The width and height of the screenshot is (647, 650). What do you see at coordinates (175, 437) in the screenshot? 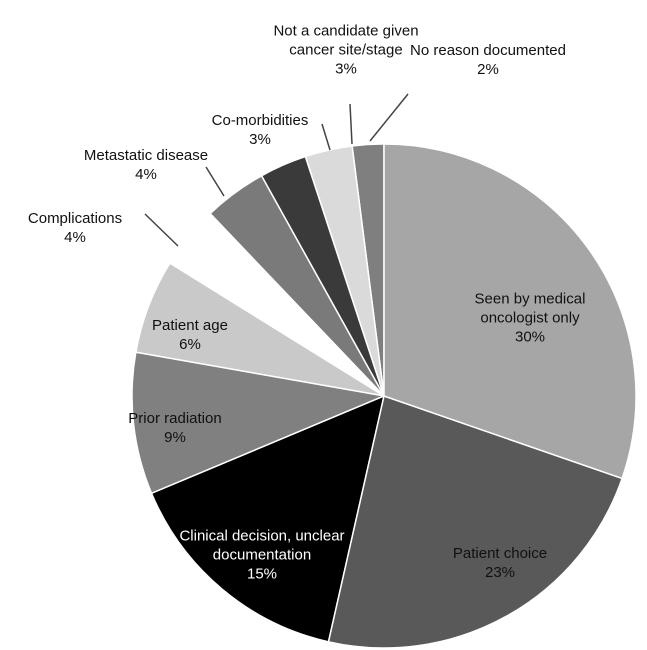
I see `percent-label: 9%` at bounding box center [175, 437].